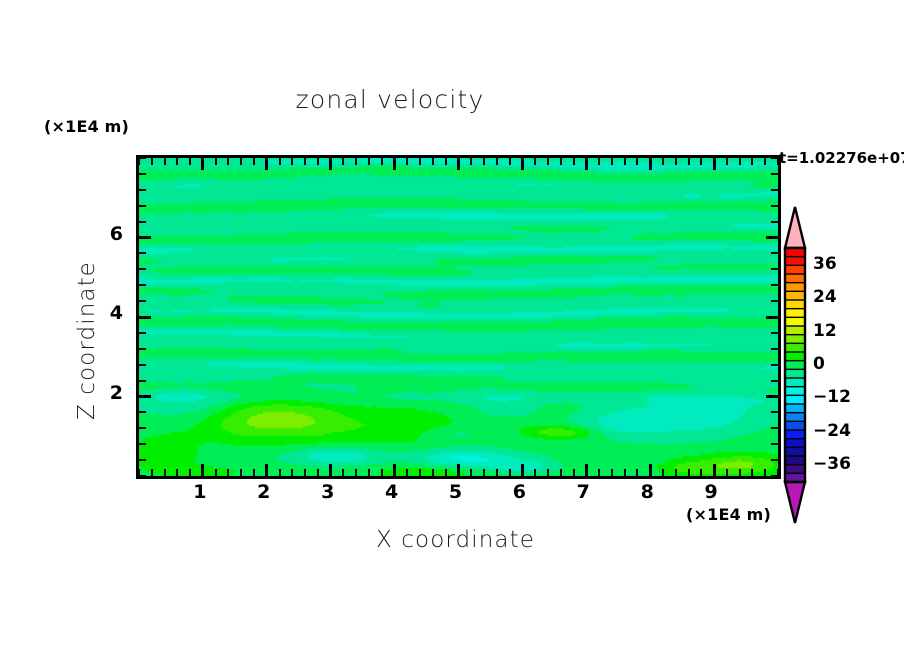  Describe the element at coordinates (795, 228) in the screenshot. I see `colorbar-over-cap` at that location.